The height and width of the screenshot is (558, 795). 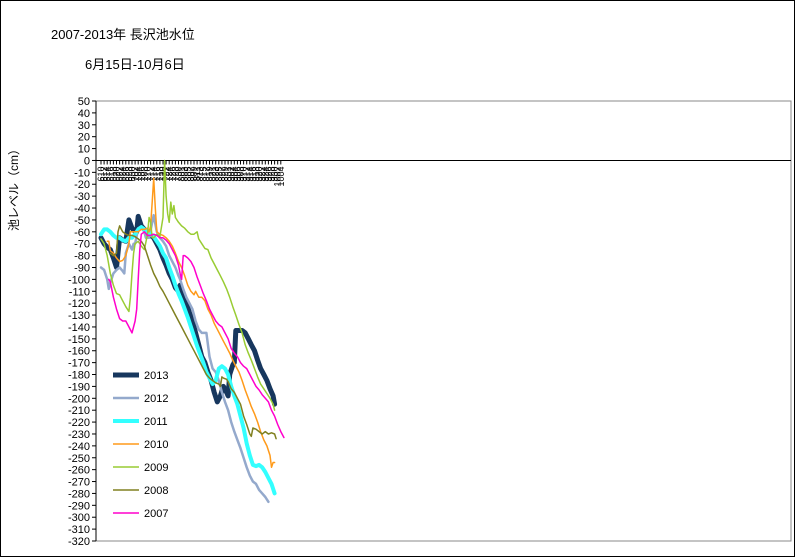 What do you see at coordinates (213, 173) in the screenshot?
I see `x-tick-label: 821` at bounding box center [213, 173].